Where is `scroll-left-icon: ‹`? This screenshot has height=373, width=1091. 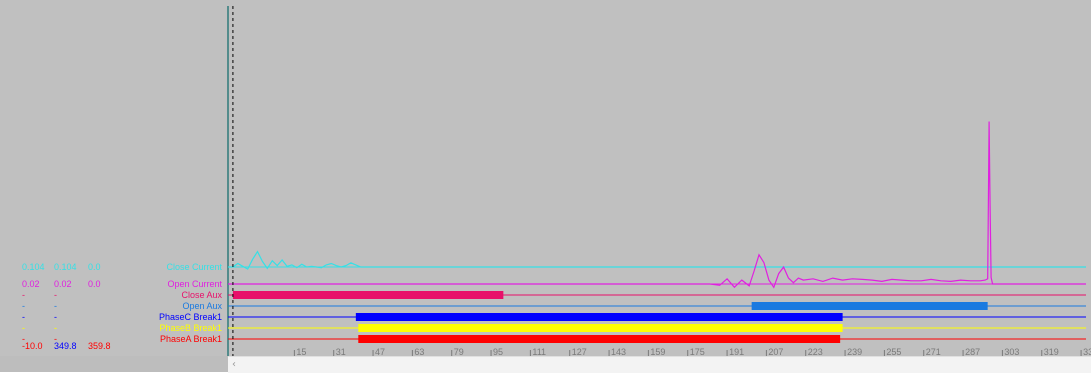
scroll-left-icon: ‹ is located at coordinates (234, 364).